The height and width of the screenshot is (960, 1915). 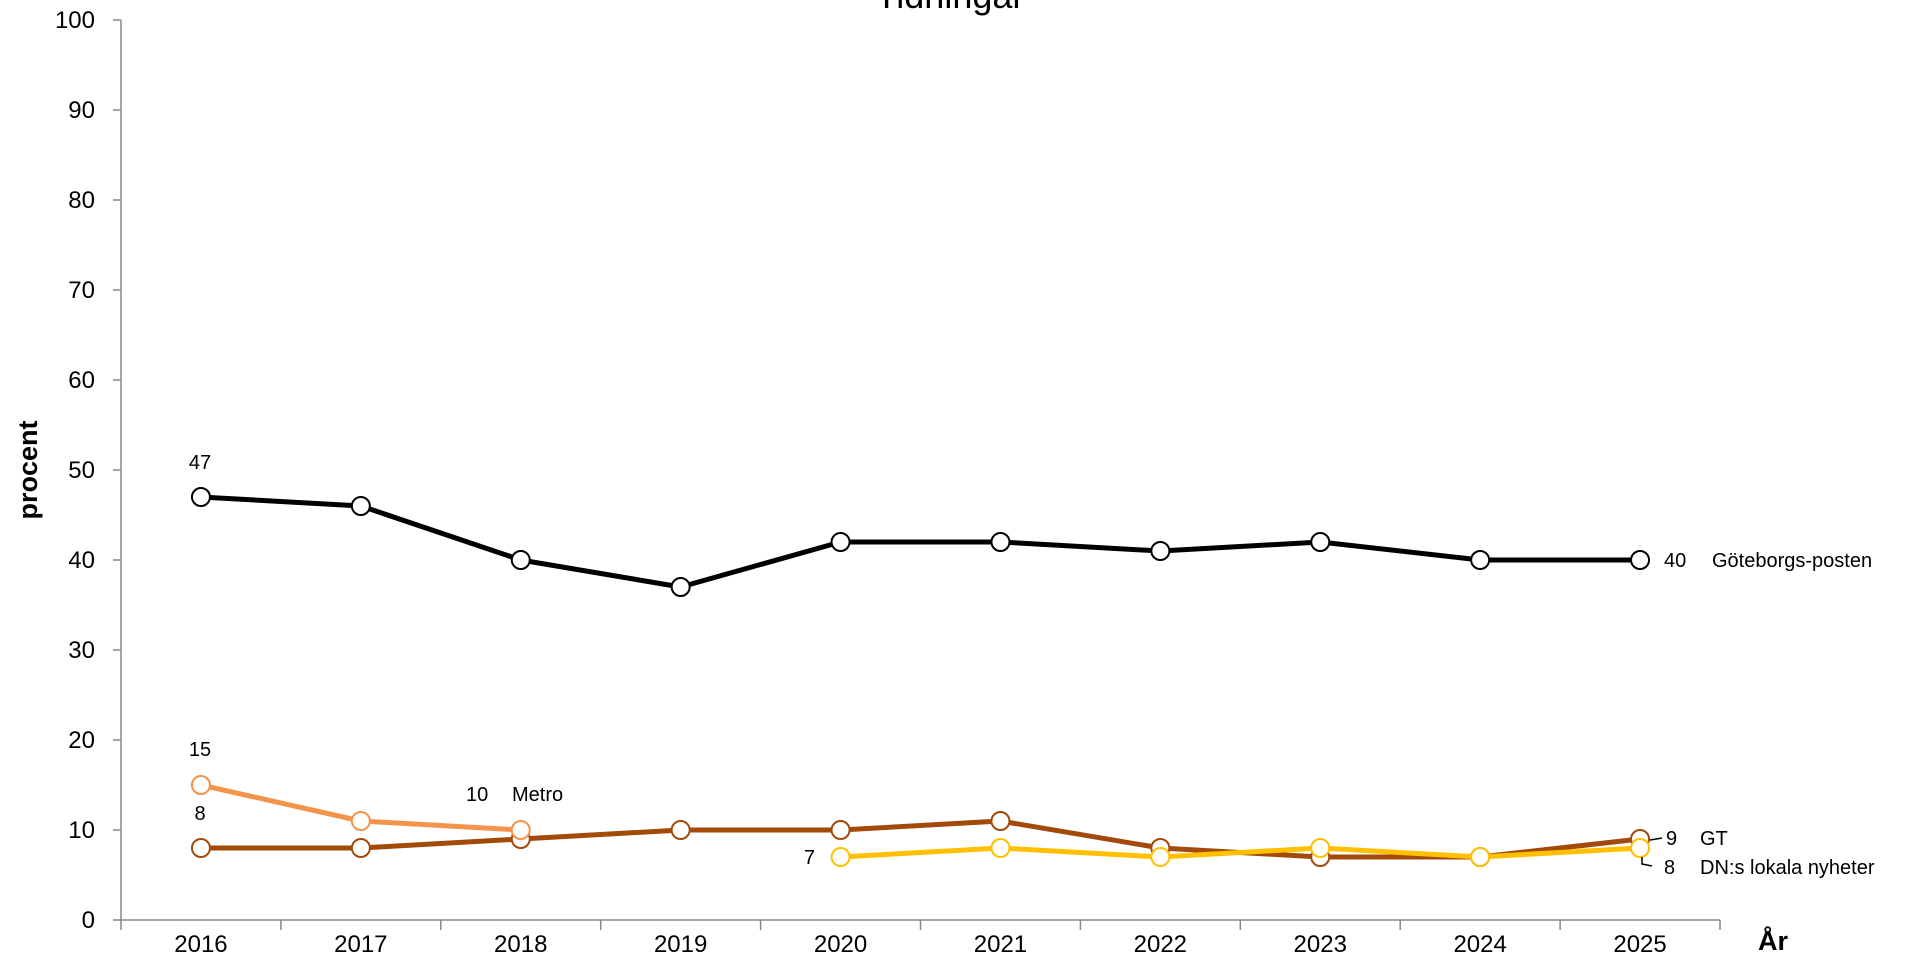 I want to click on x-tick-label: 2017, so click(x=360, y=944).